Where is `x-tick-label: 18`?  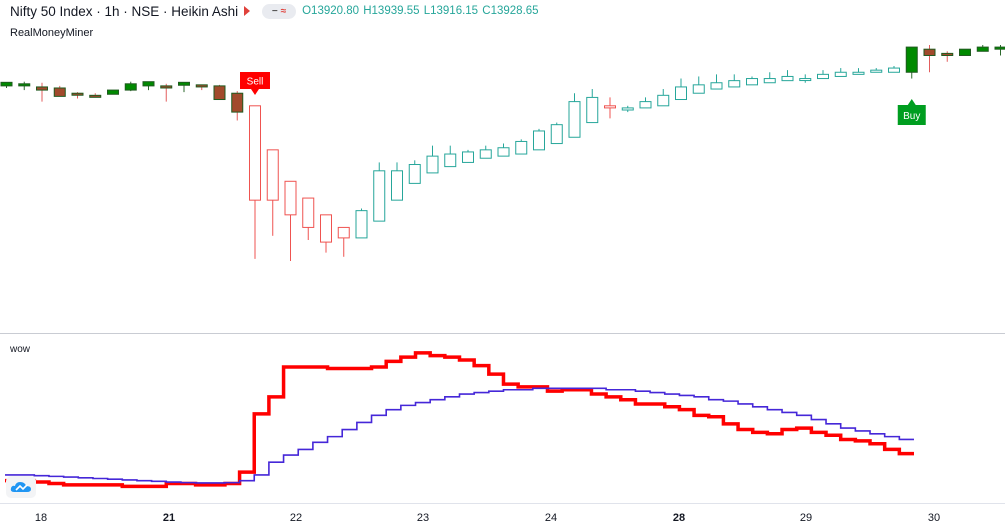 x-tick-label: 18 is located at coordinates (41, 518).